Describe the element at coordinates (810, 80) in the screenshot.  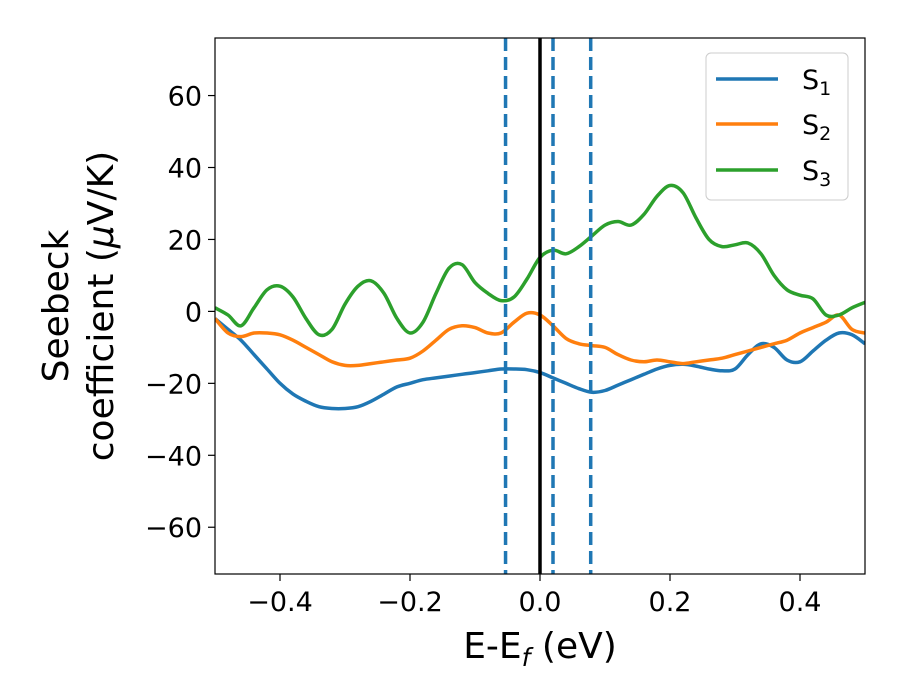
I see `legend-label-s1-main: S` at that location.